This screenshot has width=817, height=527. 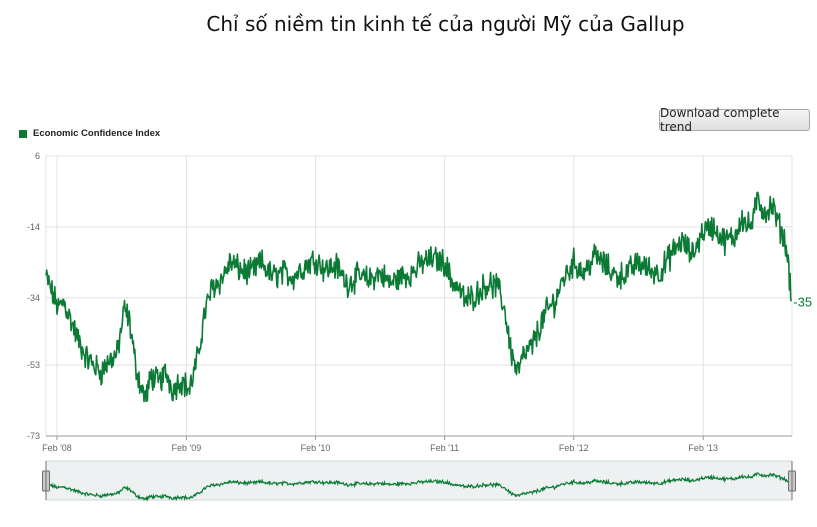 I want to click on y-tick-label: -34, so click(x=33, y=298).